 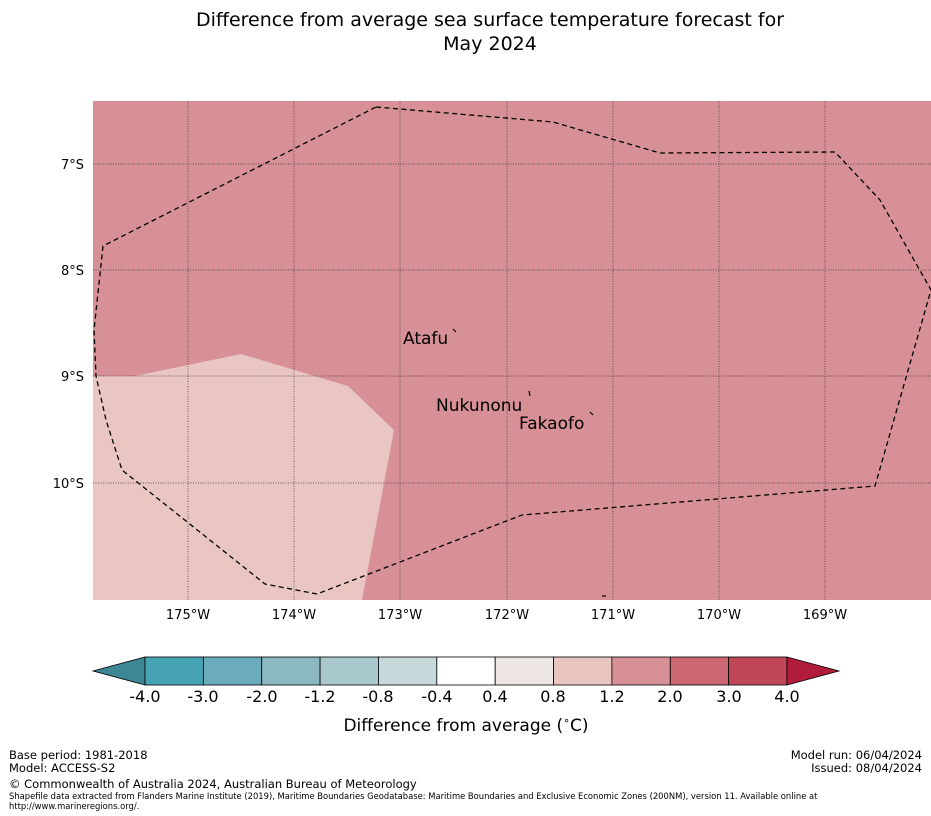 What do you see at coordinates (68, 325) in the screenshot?
I see `lat-labels: 7°S 8°S 9°S 10°S` at bounding box center [68, 325].